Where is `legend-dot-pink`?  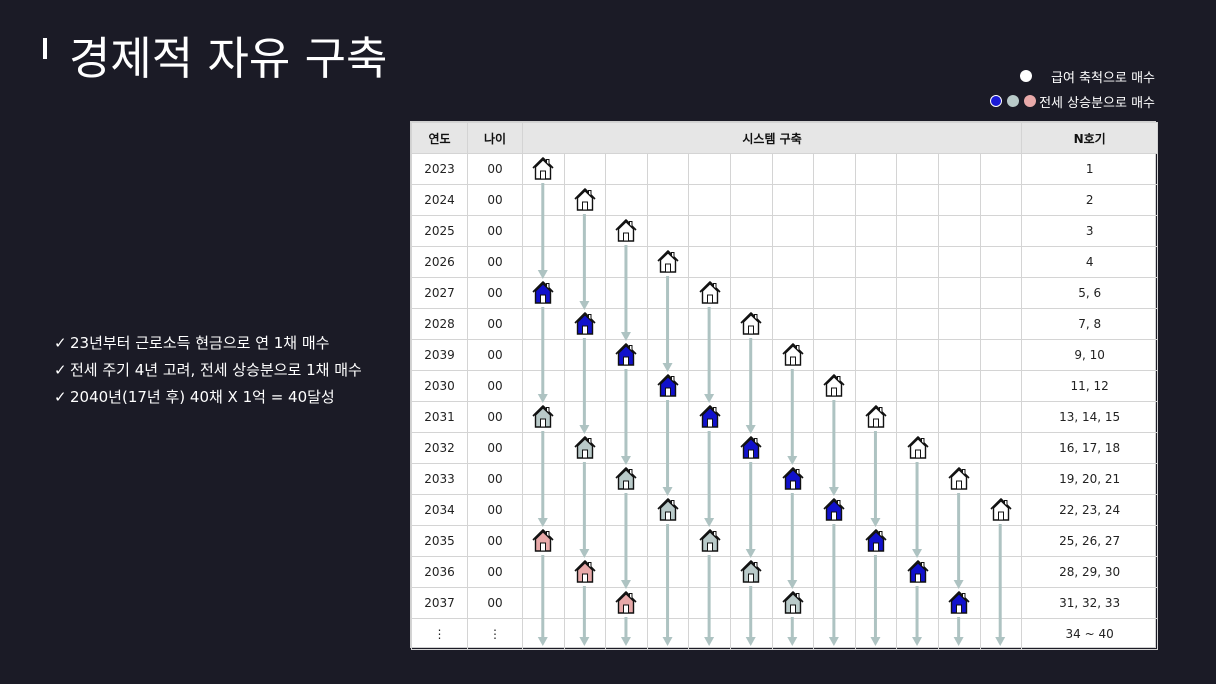
legend-dot-pink is located at coordinates (1030, 101).